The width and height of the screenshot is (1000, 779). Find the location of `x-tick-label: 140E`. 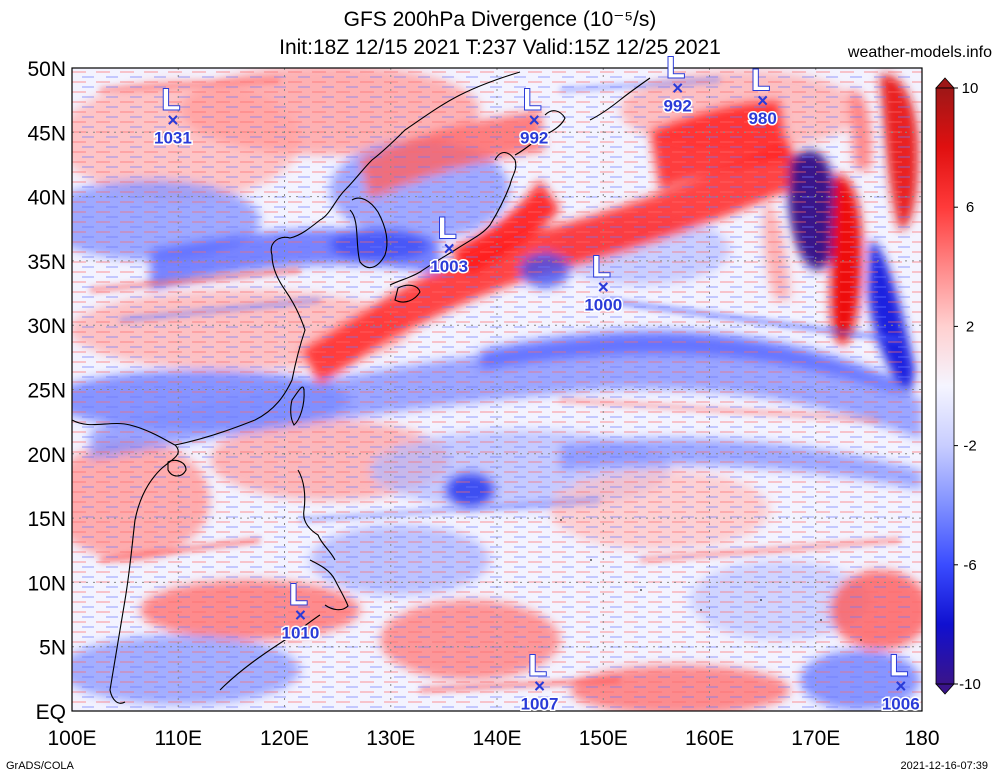

x-tick-label: 140E is located at coordinates (496, 738).